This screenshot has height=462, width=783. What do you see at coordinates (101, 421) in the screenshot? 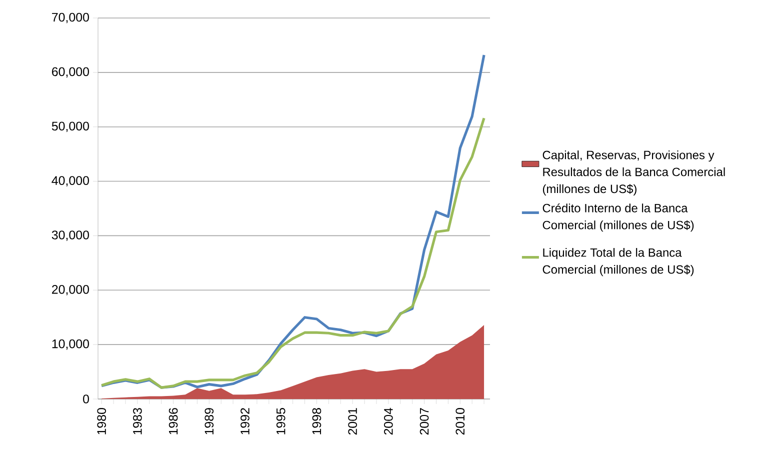
I see `x-tick-label: 1980` at bounding box center [101, 421].